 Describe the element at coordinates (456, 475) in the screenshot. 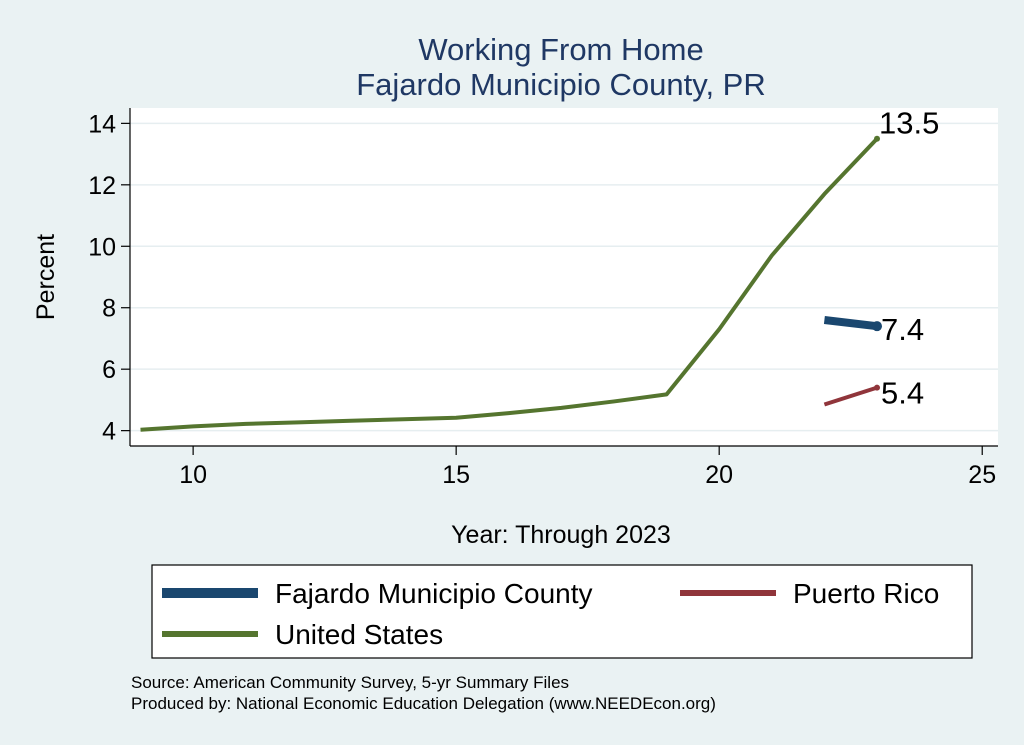

I see `x-tick-label: 15` at that location.